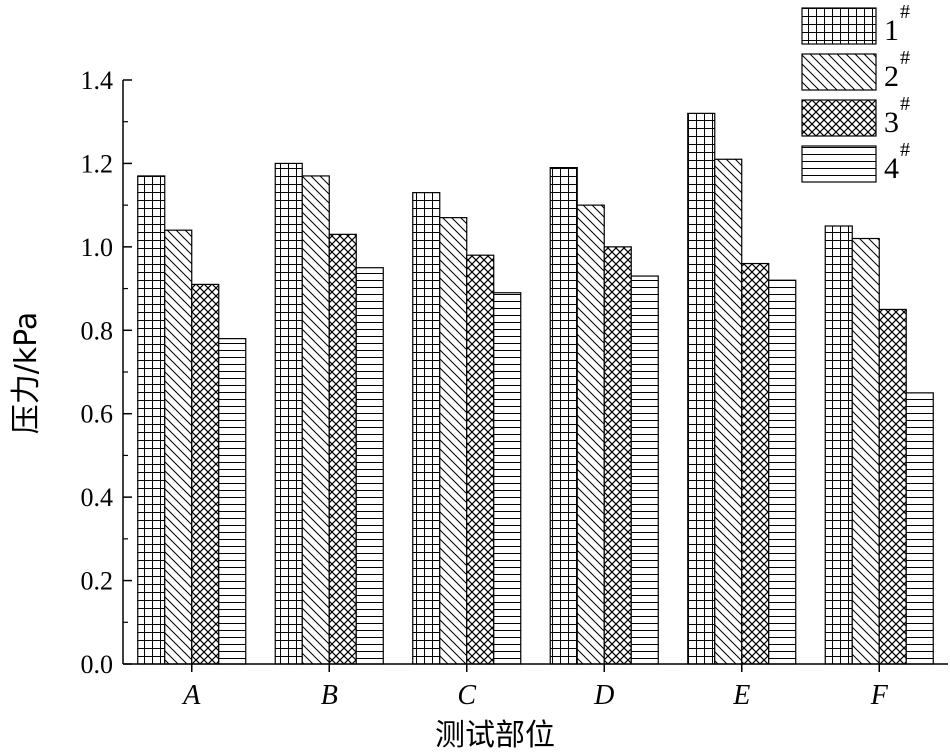 The image size is (950, 756). Describe the element at coordinates (315, 420) in the screenshot. I see `bar-series-2-B` at that location.